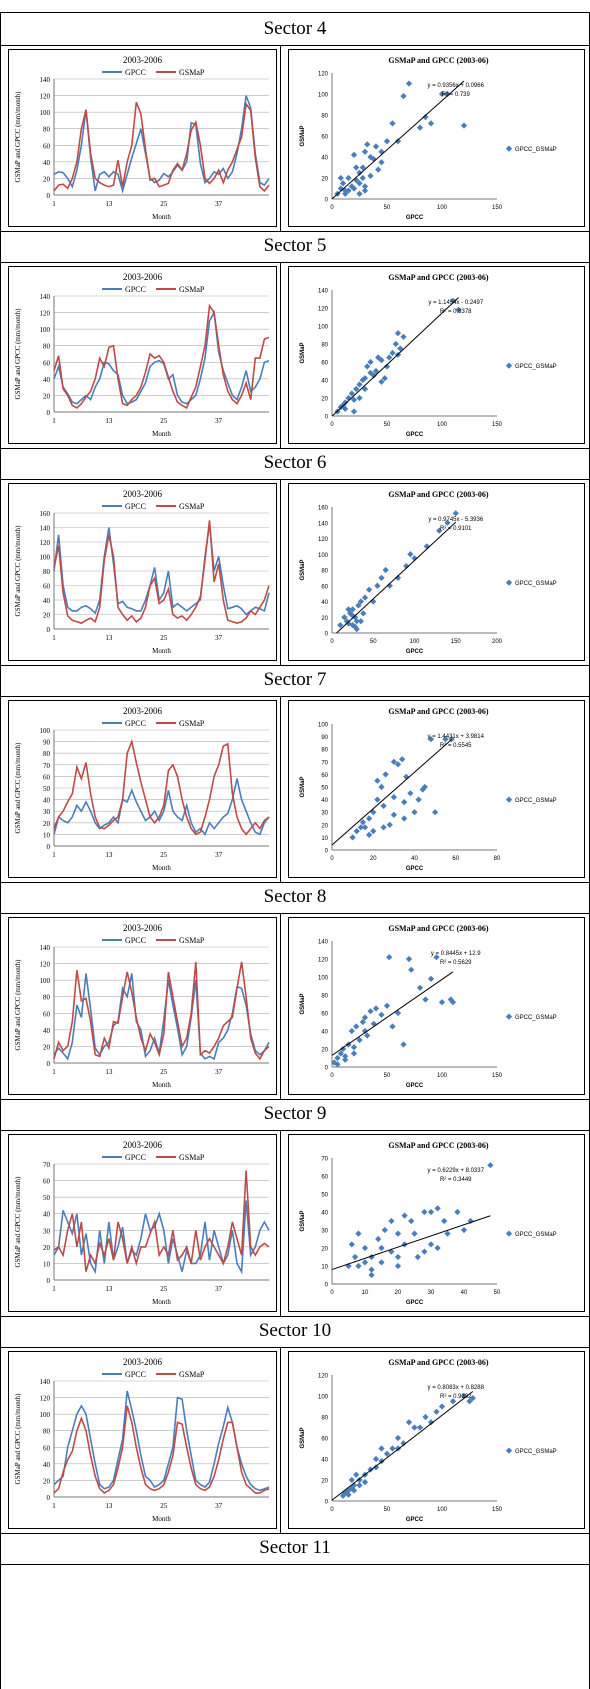 The height and width of the screenshot is (1689, 590). Describe the element at coordinates (414, 642) in the screenshot. I see `x-tick-label: 100` at that location.